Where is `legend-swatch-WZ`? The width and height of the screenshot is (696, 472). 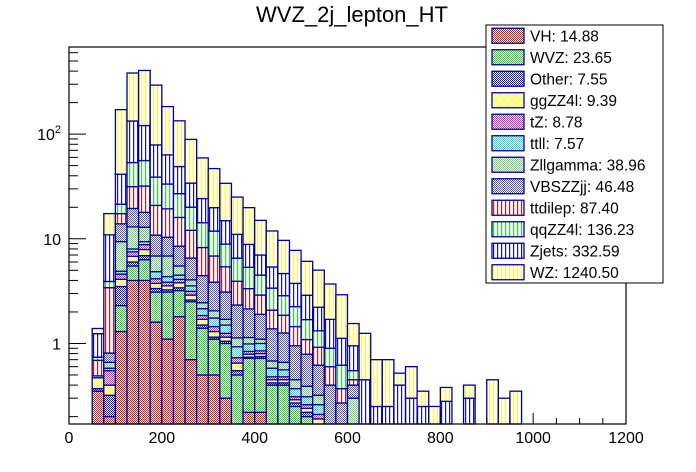
legend-swatch-WZ is located at coordinates (508, 272).